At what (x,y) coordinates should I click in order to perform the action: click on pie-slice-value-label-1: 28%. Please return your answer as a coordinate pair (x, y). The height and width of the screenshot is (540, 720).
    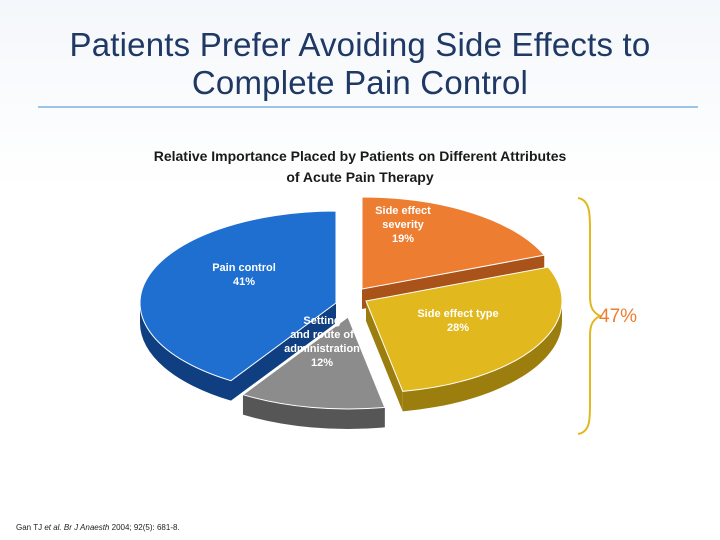
    Looking at the image, I should click on (458, 328).